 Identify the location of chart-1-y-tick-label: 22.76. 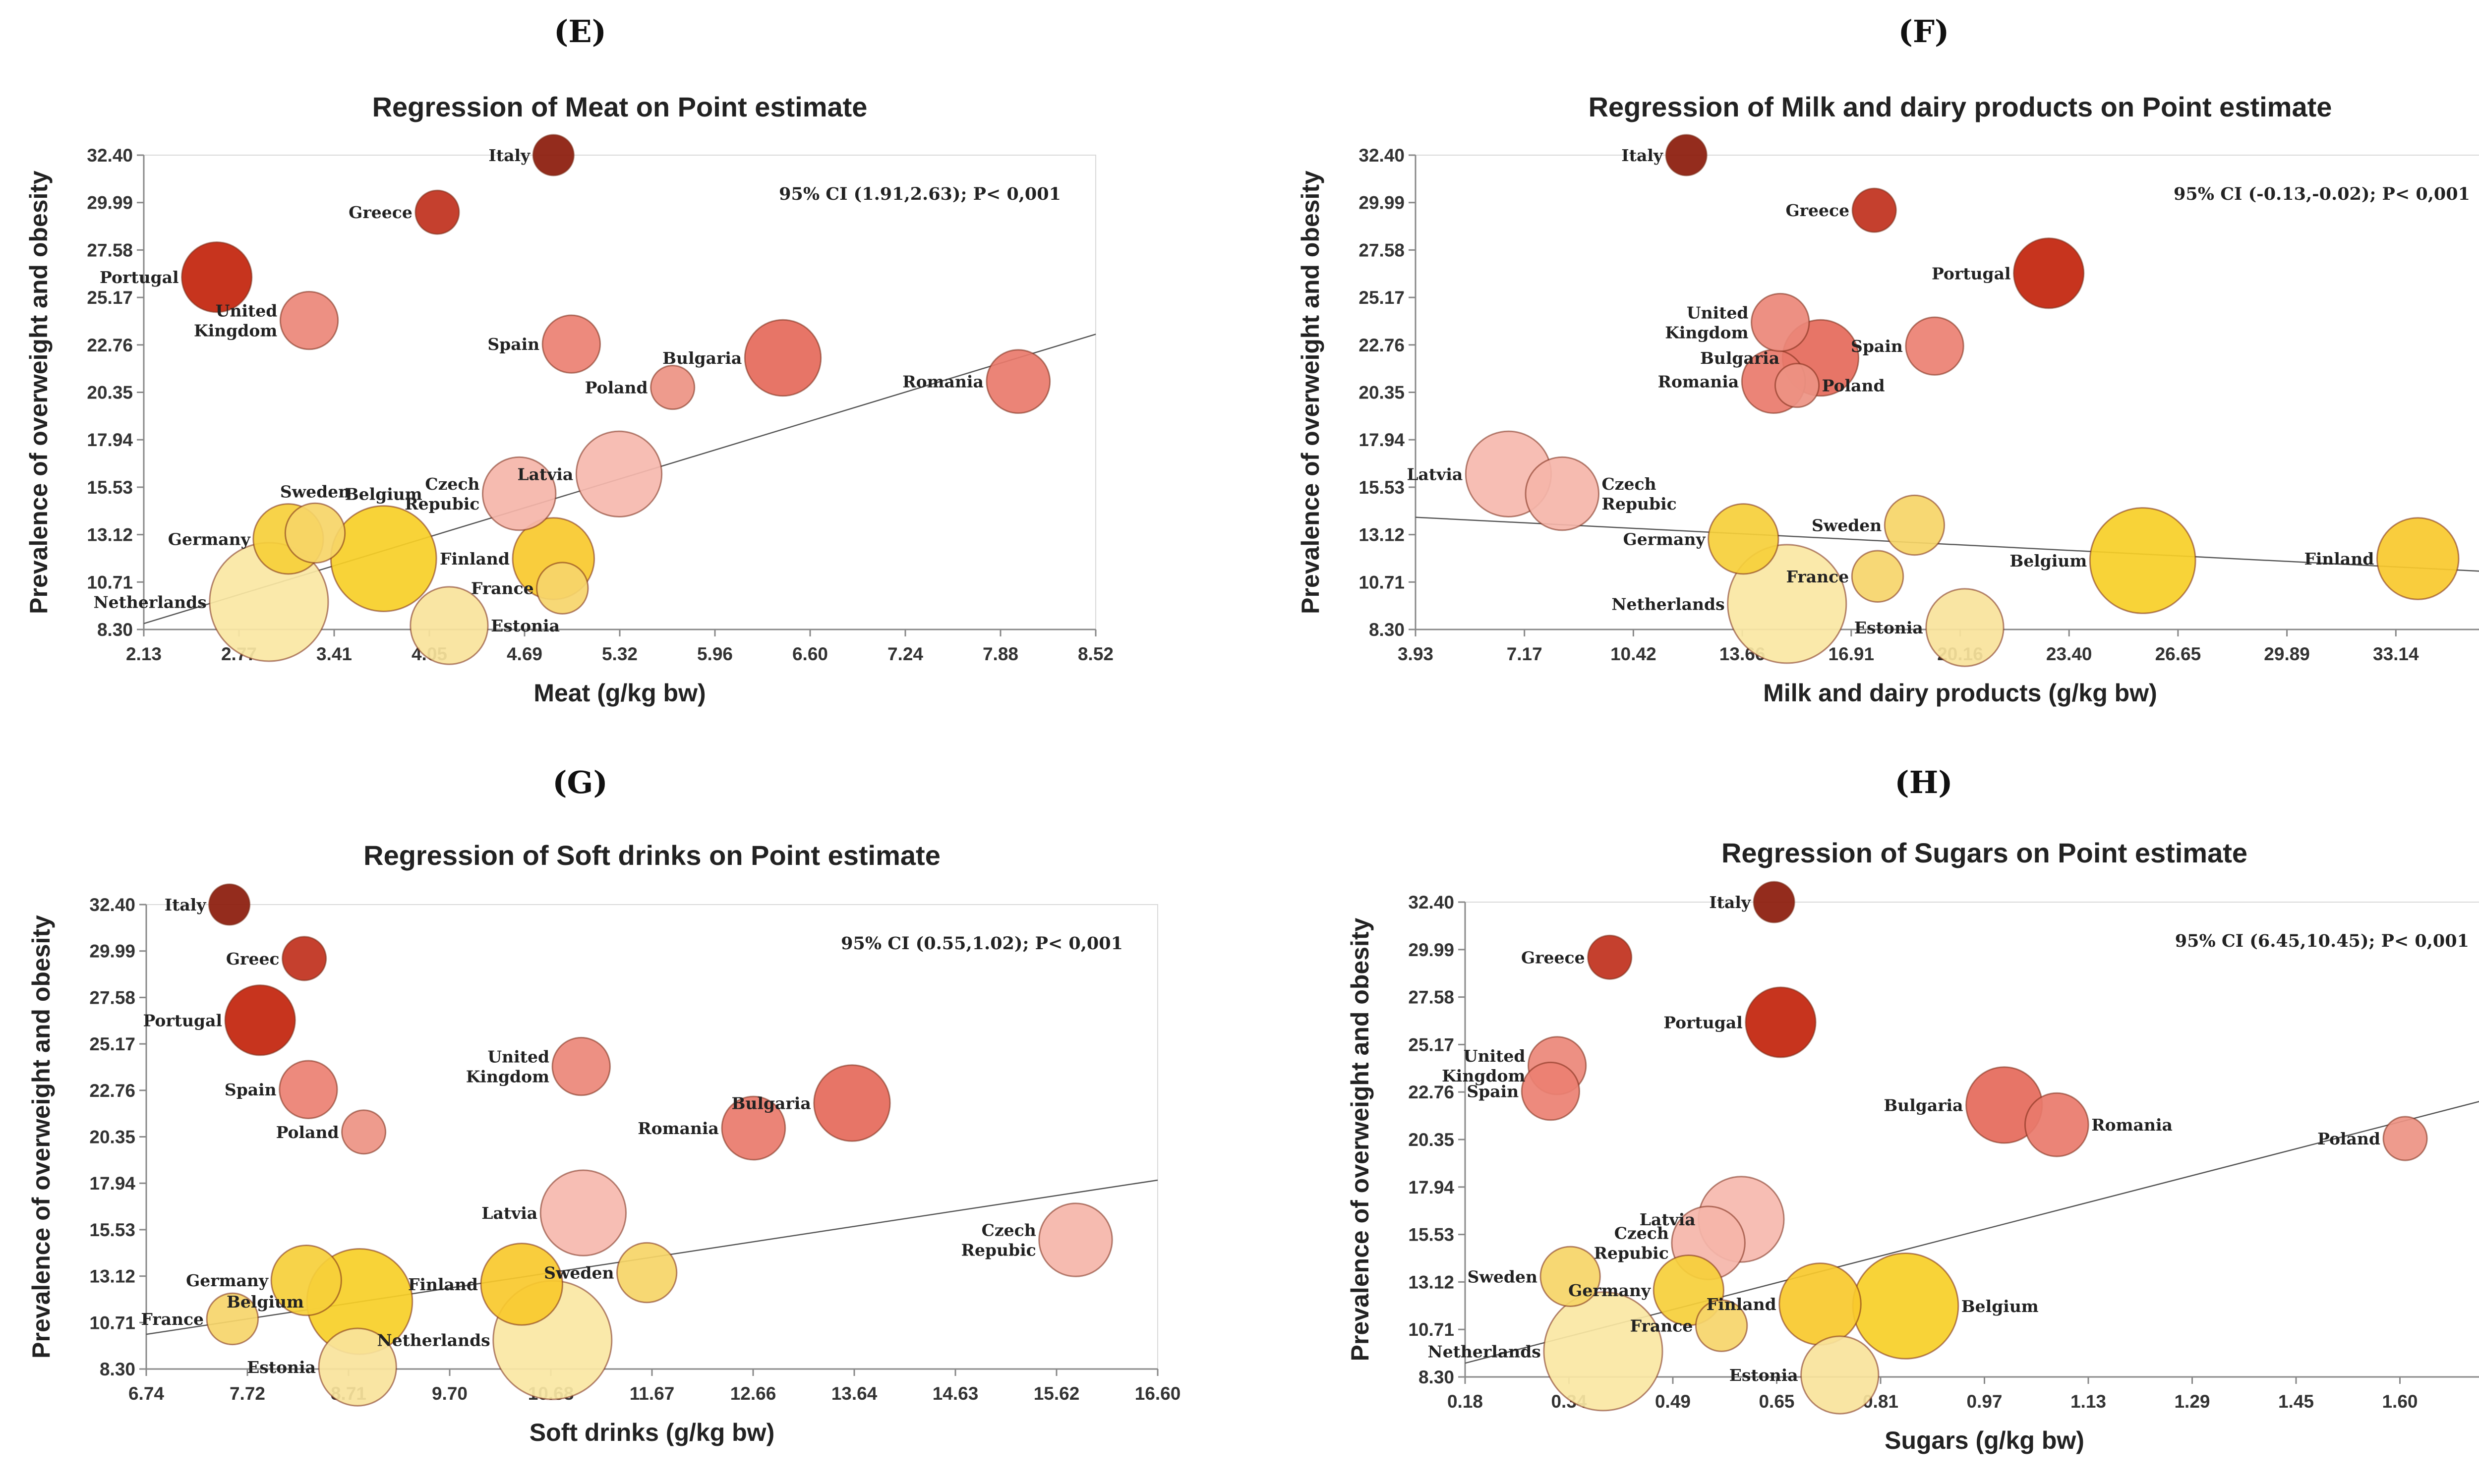
(110, 345).